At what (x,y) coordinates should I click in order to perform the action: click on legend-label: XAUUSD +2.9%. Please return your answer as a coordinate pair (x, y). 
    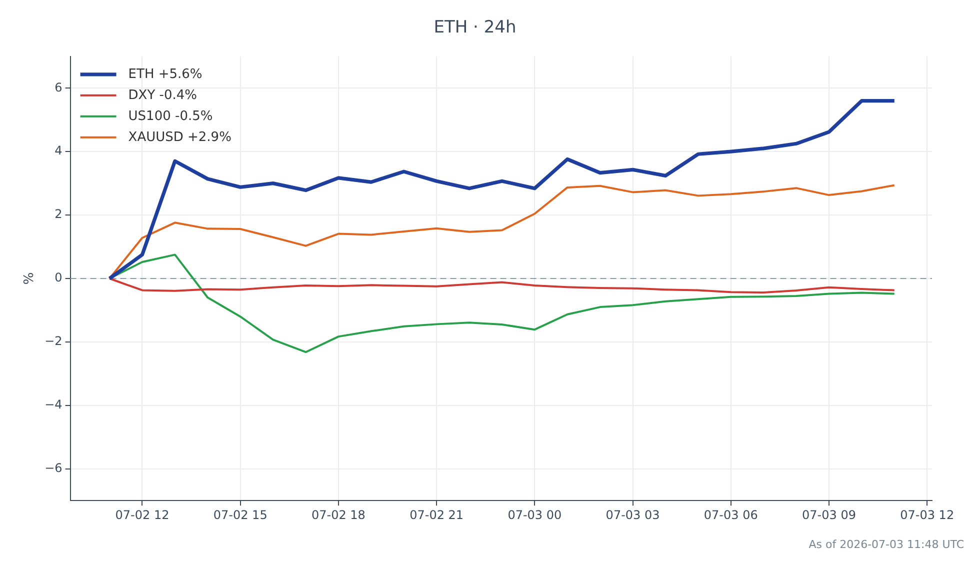
    Looking at the image, I should click on (180, 137).